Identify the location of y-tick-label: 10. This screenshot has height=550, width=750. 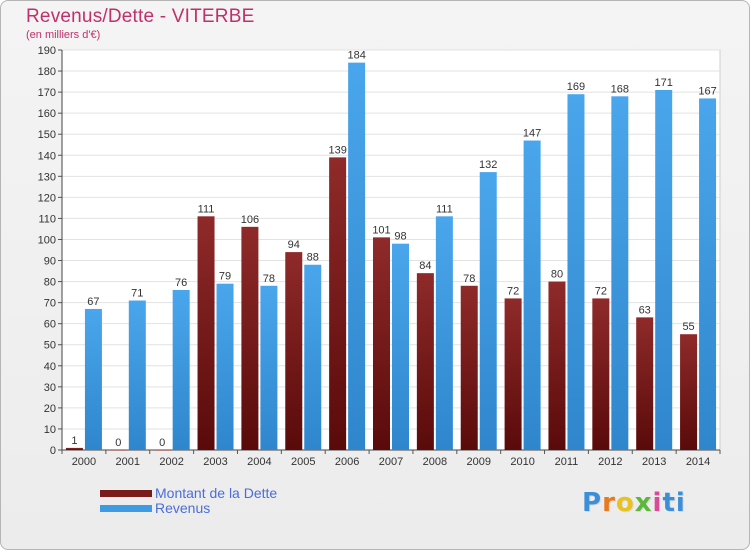
(50, 430).